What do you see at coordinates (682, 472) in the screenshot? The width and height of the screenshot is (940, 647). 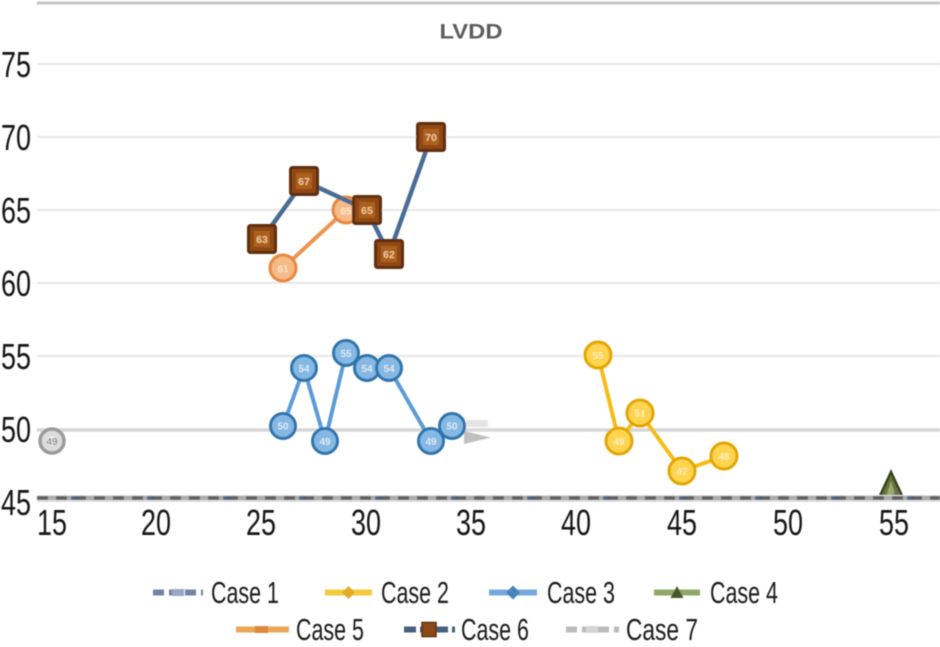 I see `svg-text: 47` at bounding box center [682, 472].